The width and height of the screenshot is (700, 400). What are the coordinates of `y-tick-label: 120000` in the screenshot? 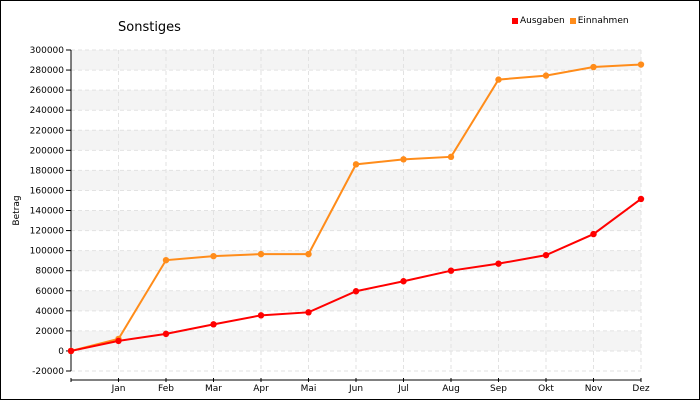 It's located at (47, 232).